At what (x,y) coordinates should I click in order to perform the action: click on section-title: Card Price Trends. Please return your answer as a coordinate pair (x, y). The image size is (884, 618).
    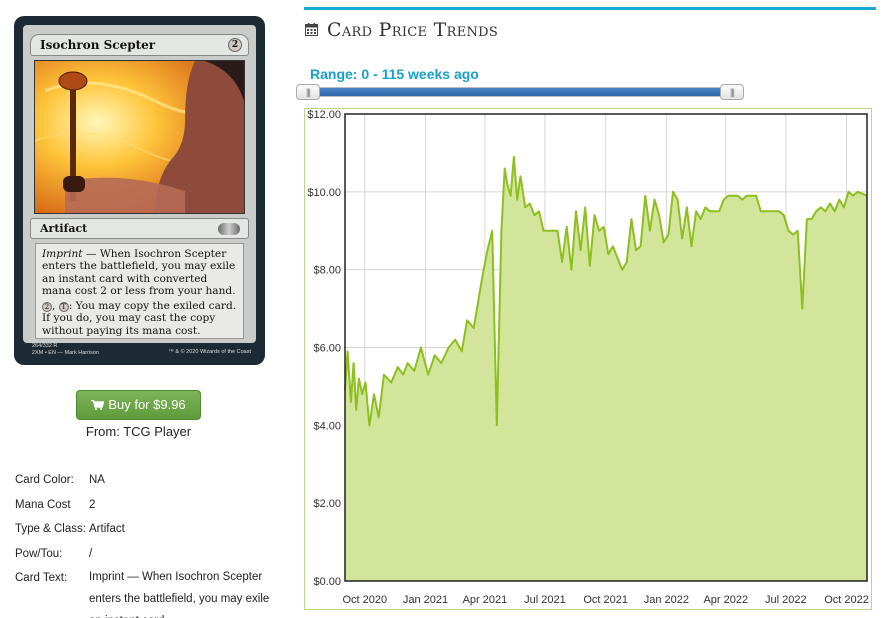
    Looking at the image, I should click on (401, 30).